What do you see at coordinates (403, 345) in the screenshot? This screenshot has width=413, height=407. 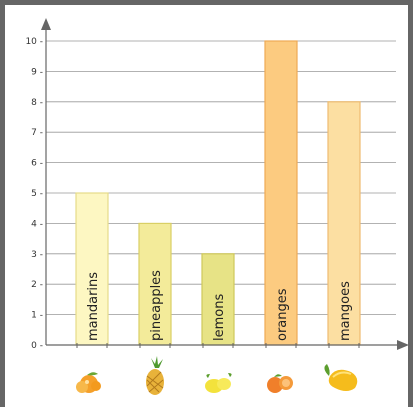 I see `x-axis-arrow` at bounding box center [403, 345].